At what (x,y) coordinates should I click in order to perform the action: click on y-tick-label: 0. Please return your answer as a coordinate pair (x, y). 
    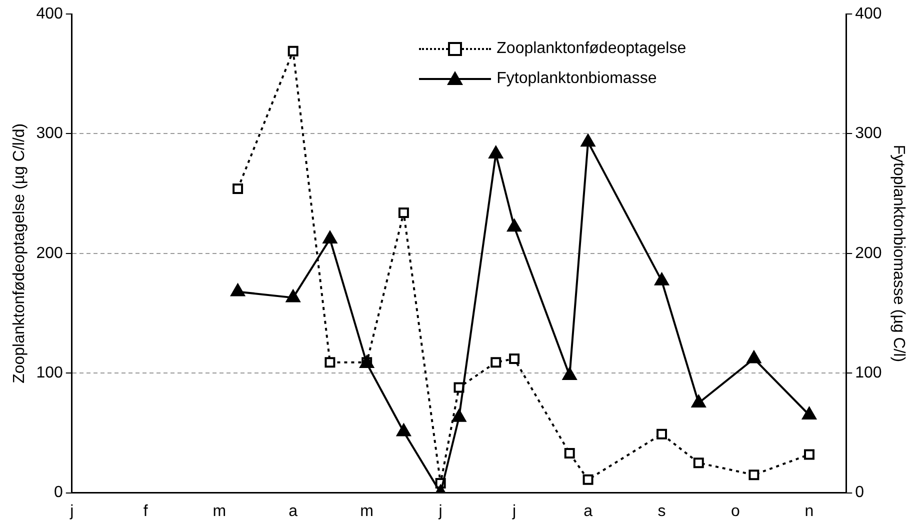
    Looking at the image, I should click on (58, 493).